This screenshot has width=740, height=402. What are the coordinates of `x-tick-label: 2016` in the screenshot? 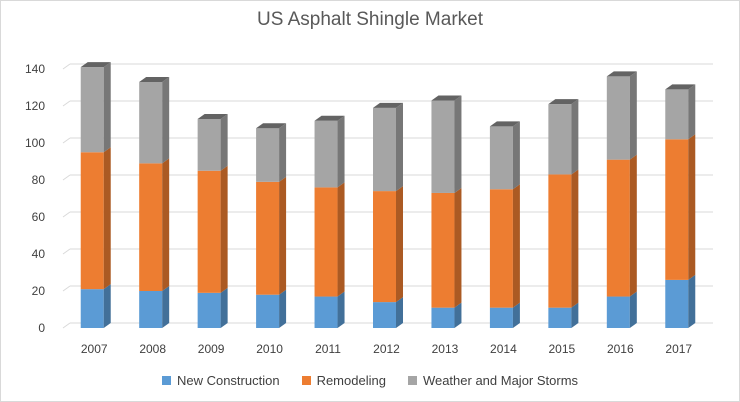 It's located at (620, 349).